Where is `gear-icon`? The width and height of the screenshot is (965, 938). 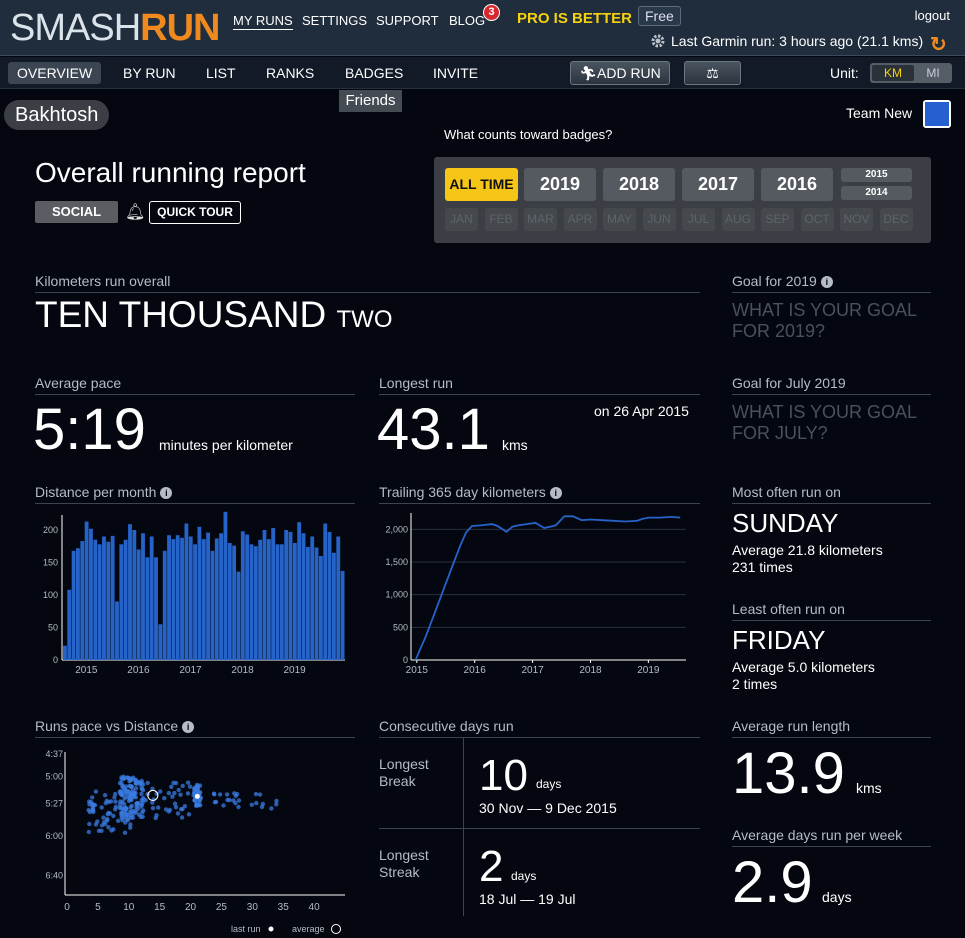 gear-icon is located at coordinates (658, 41).